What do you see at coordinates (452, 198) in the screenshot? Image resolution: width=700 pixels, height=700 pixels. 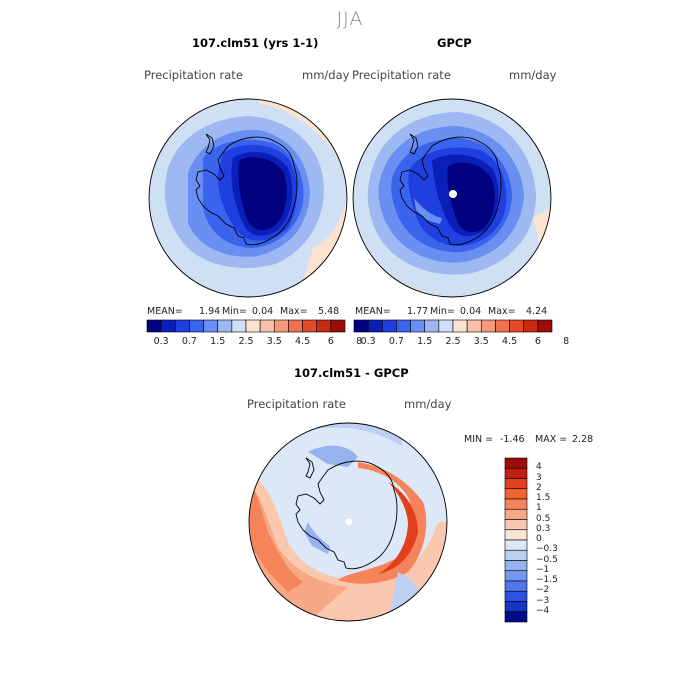 I see `polar-map-obs` at bounding box center [452, 198].